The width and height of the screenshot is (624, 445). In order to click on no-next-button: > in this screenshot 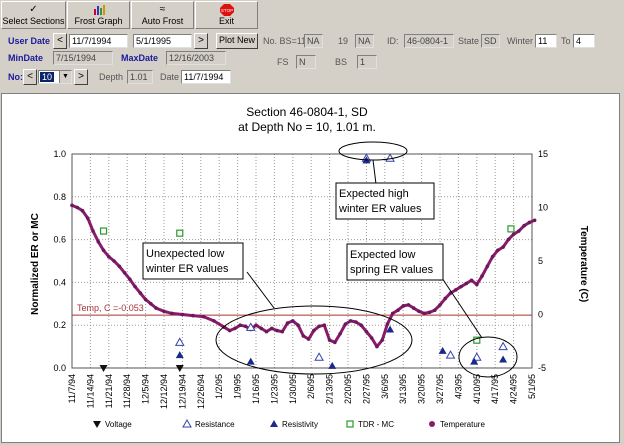, I will do `click(81, 77)`.